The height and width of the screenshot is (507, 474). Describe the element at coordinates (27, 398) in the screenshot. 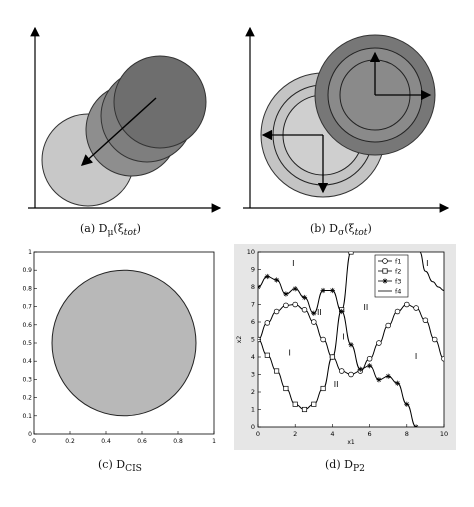

I see `y-tick-label: 0.2` at that location.